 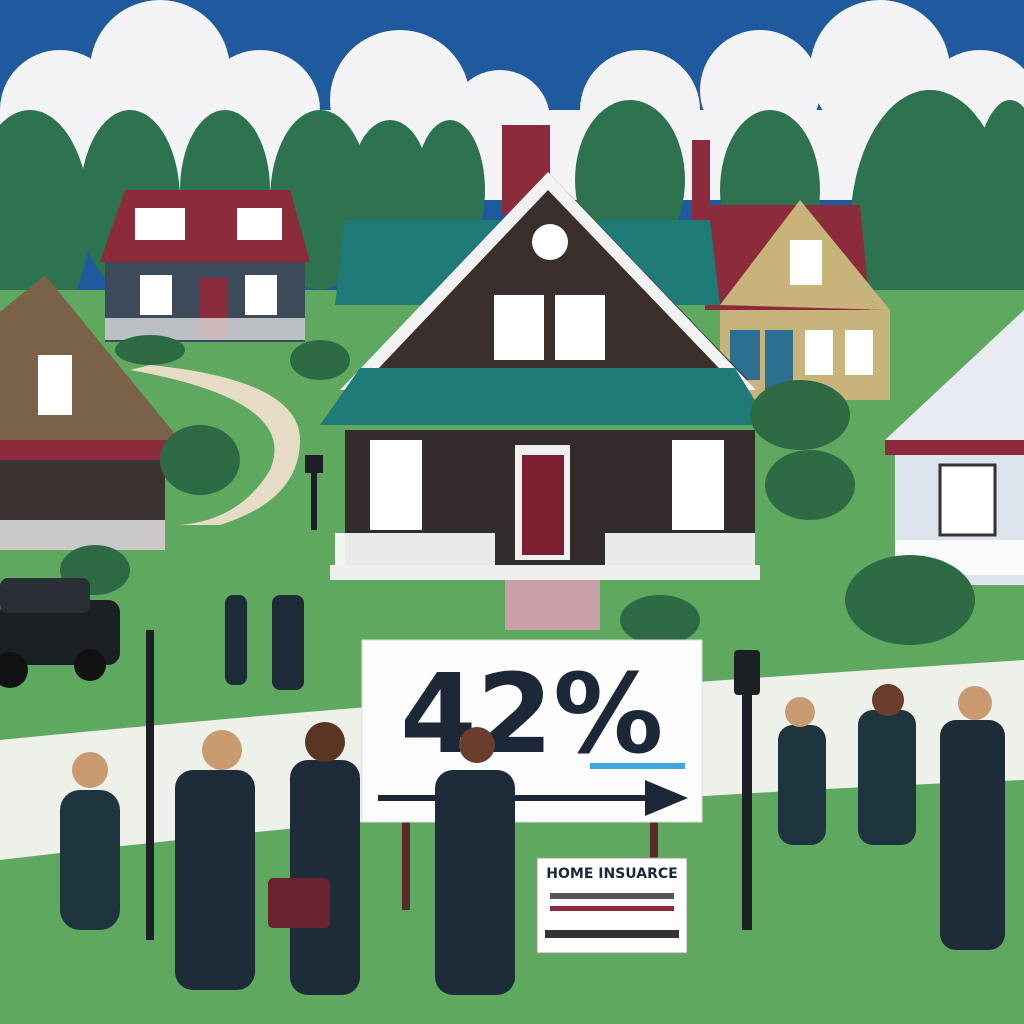 What do you see at coordinates (205, 266) in the screenshot?
I see `house-back-left` at bounding box center [205, 266].